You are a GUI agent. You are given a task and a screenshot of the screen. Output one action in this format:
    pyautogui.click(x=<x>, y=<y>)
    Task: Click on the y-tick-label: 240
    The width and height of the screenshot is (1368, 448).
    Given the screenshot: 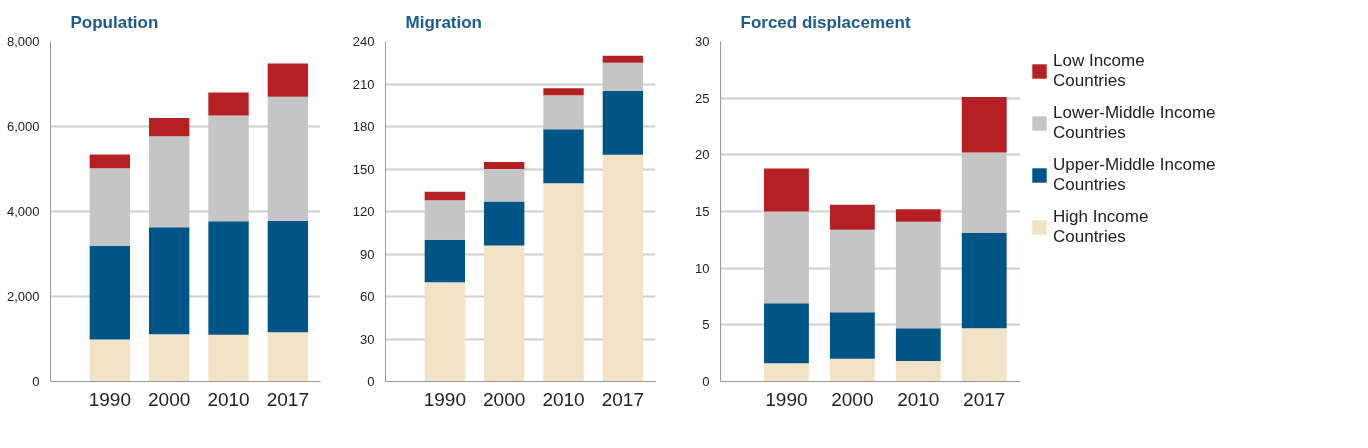 What is the action you would take?
    pyautogui.click(x=363, y=41)
    